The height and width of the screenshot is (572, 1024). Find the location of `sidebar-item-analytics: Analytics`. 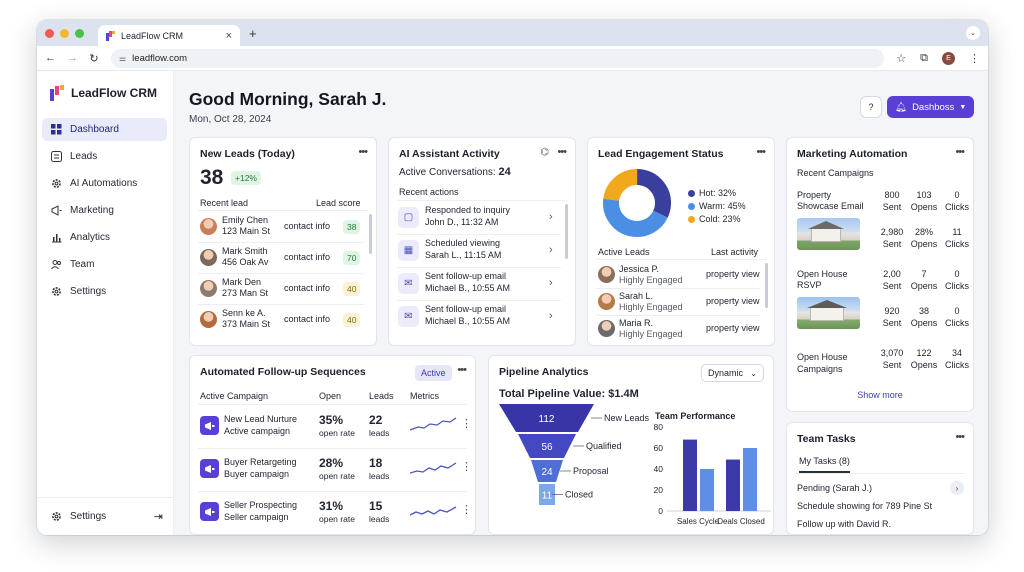

sidebar-item-analytics: Analytics is located at coordinates (104, 237).